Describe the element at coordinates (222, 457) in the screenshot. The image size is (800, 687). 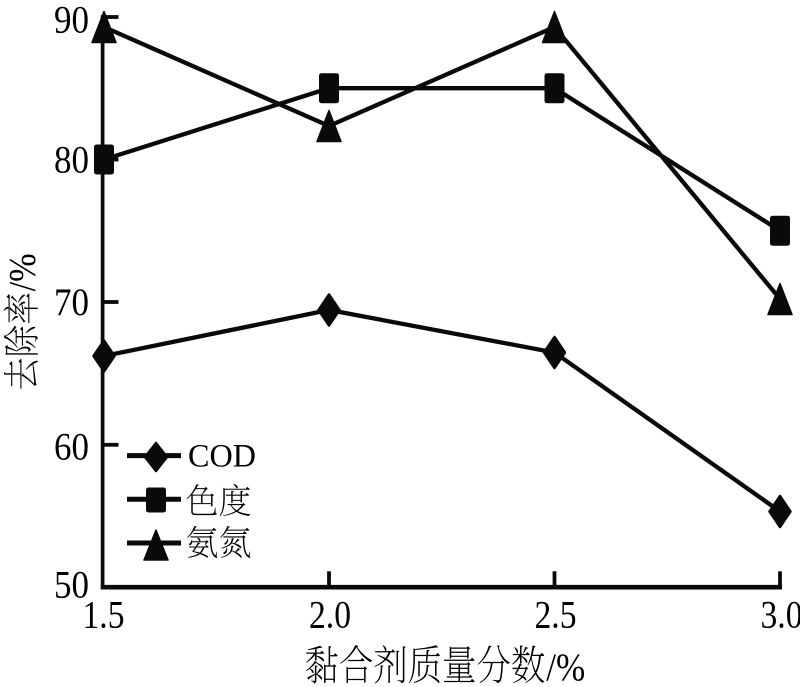
I see `svg-text: COD` at that location.